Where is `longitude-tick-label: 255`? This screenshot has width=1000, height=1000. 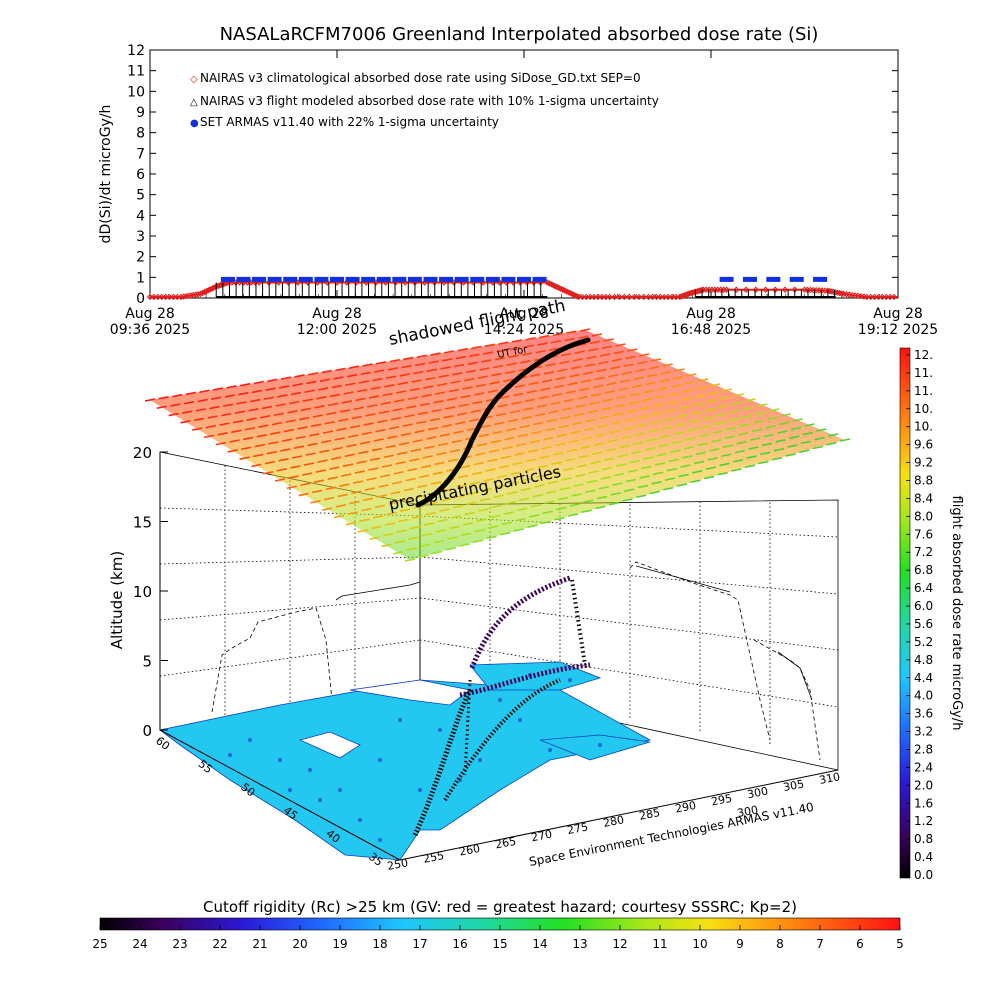
longitude-tick-label: 255 is located at coordinates (433, 857).